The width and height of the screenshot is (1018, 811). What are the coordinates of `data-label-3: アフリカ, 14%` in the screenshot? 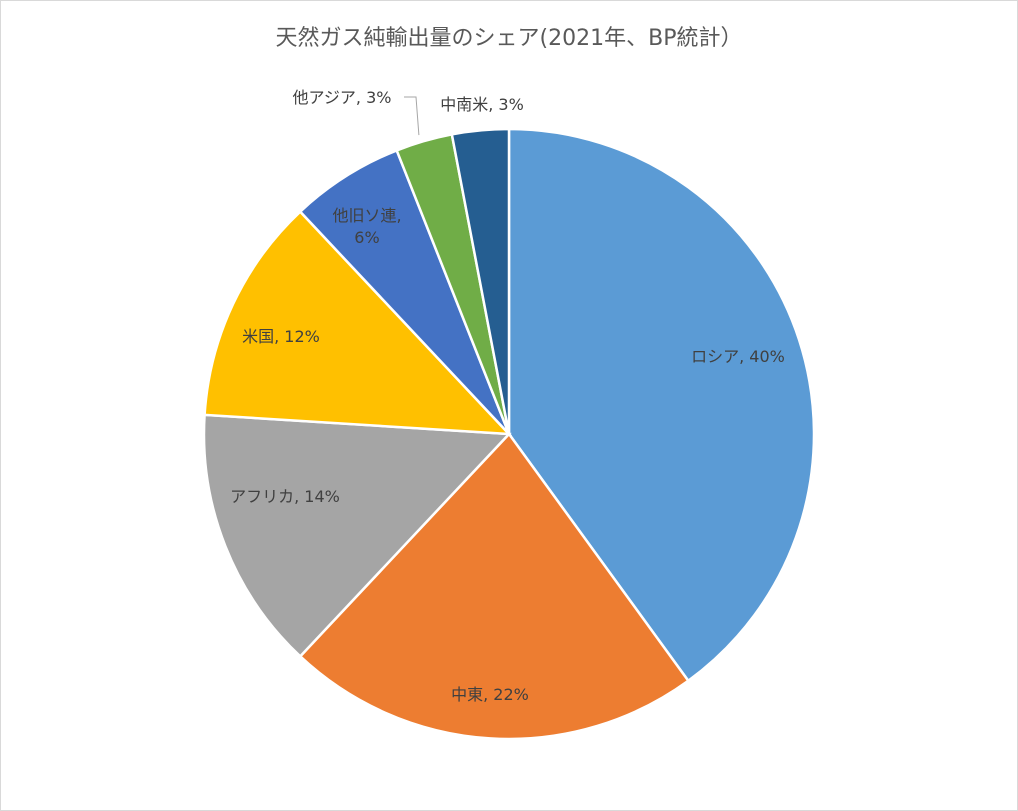 It's located at (285, 496).